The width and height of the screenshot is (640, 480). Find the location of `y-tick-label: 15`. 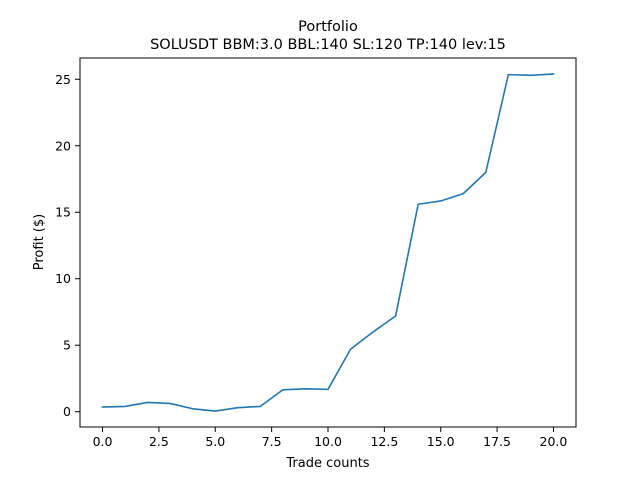

y-tick-label: 15 is located at coordinates (63, 212).